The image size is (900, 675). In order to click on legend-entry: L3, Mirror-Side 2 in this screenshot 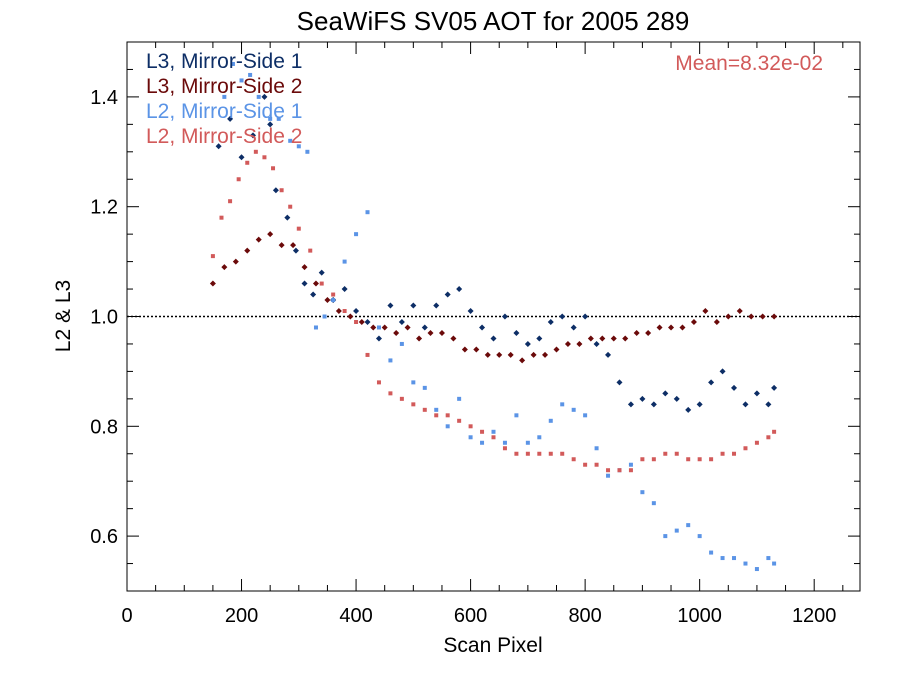, I will do `click(224, 86)`.